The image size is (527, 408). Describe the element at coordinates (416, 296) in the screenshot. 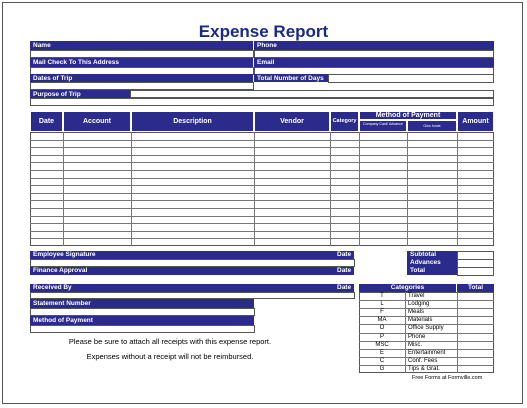

I see `category-label: Travel` at that location.